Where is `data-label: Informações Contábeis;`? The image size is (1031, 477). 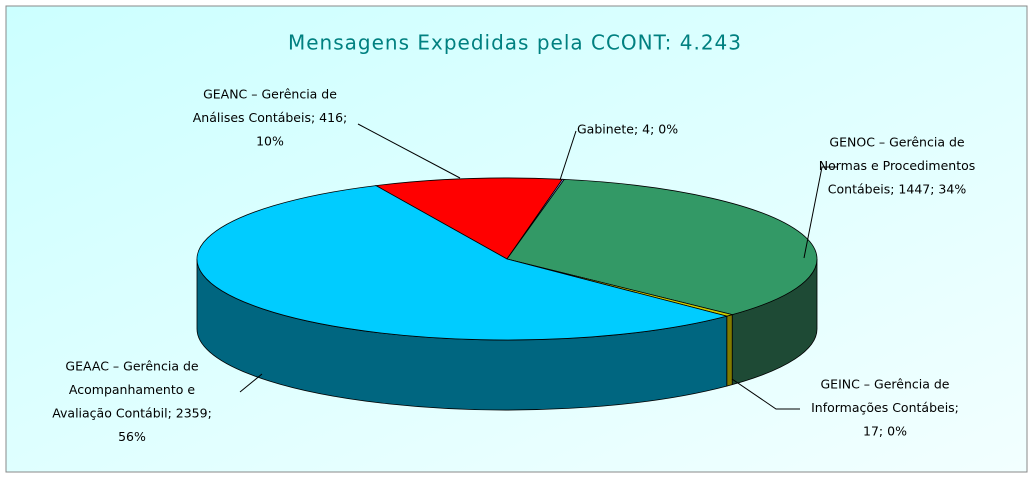
data-label: Informações Contábeis; is located at coordinates (885, 407).